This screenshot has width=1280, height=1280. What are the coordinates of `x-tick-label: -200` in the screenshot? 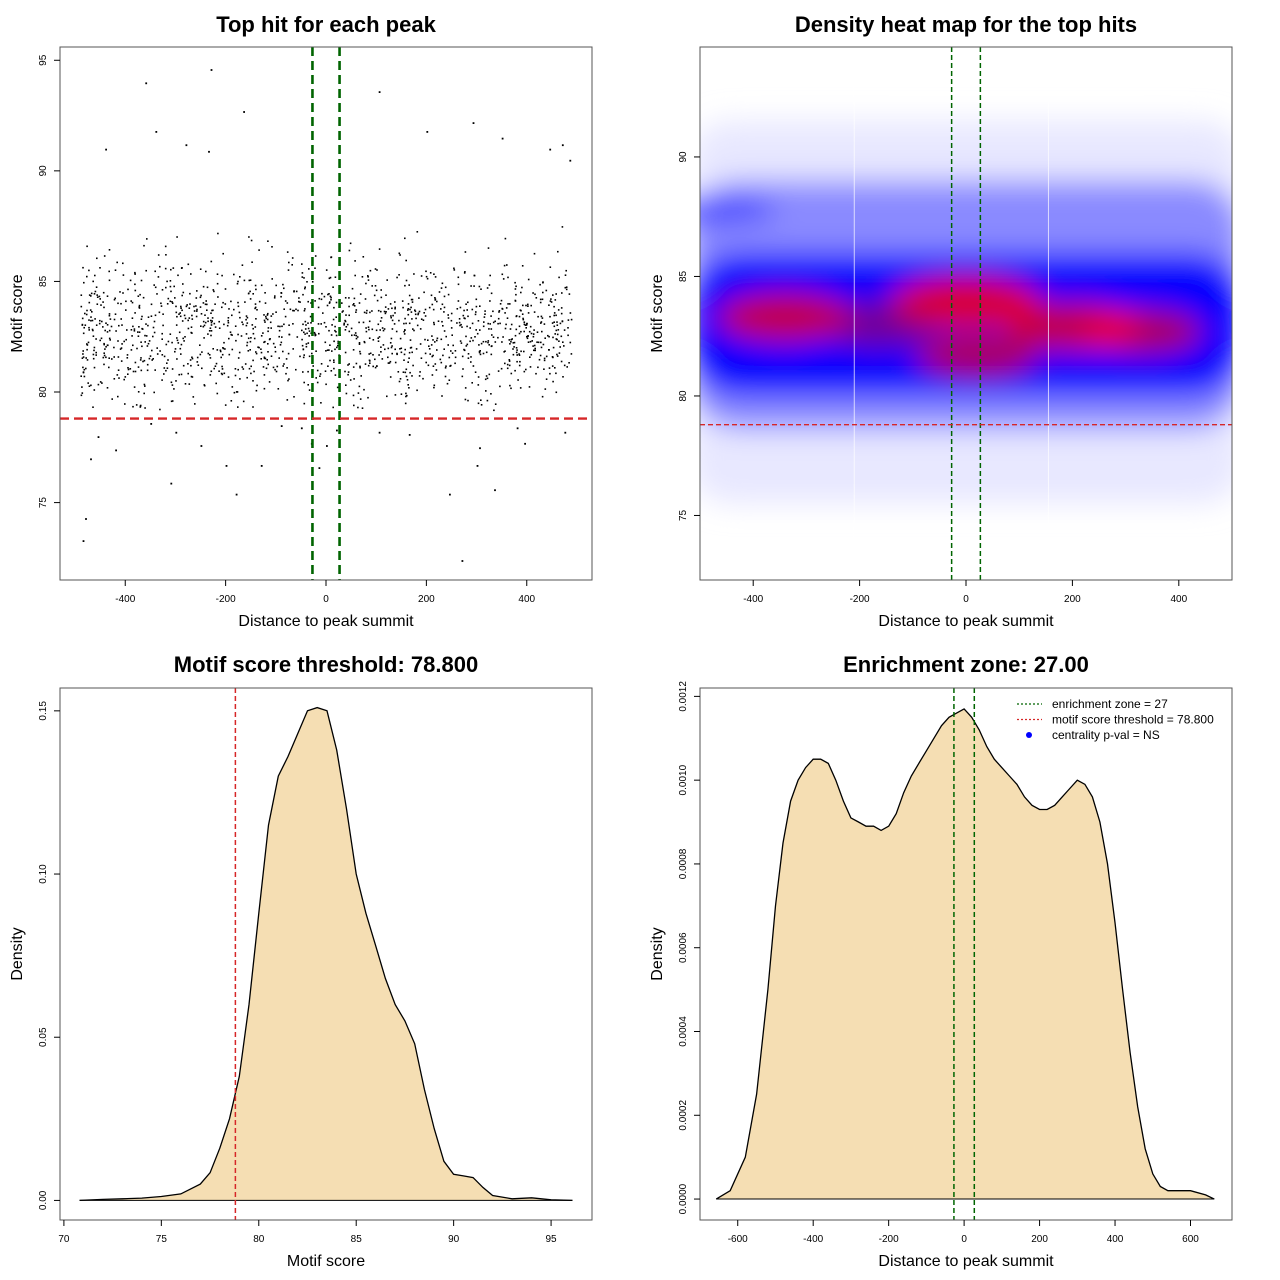 It's located at (860, 599).